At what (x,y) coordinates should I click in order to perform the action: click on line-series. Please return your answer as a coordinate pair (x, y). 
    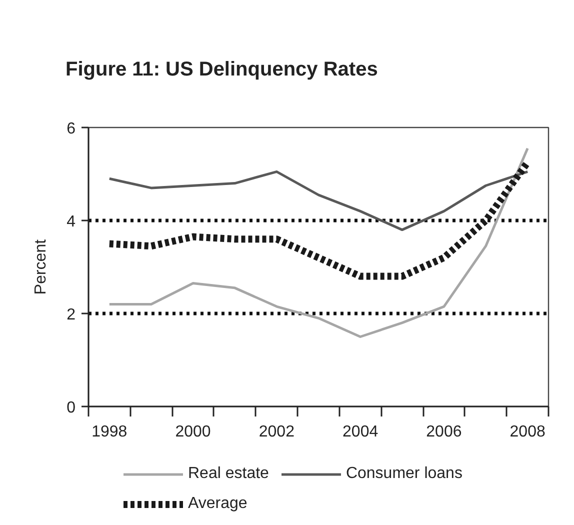
    Looking at the image, I should click on (318, 201).